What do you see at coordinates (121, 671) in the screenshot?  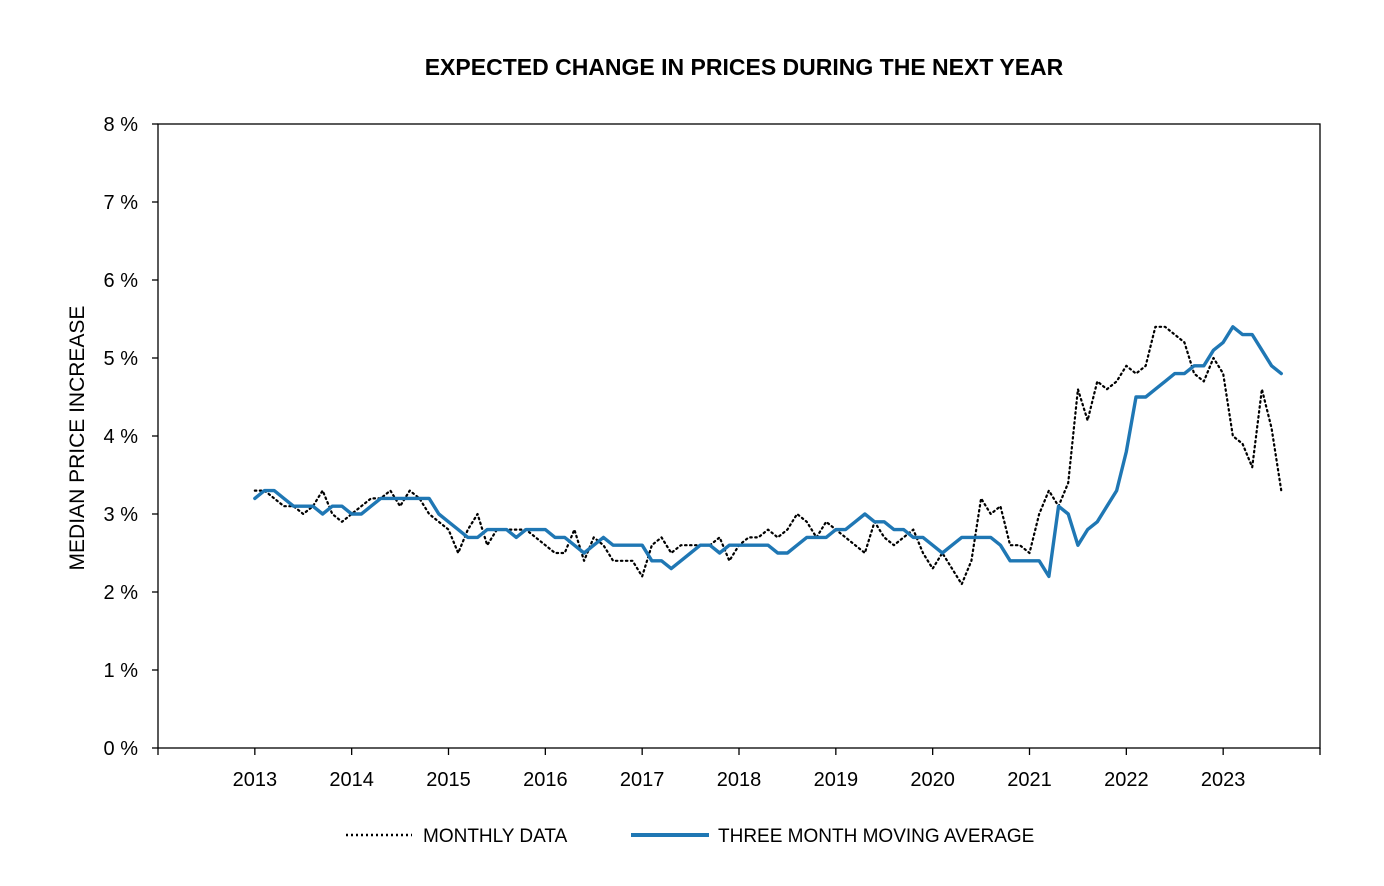 I see `y-tick-label: 1 %` at bounding box center [121, 671].